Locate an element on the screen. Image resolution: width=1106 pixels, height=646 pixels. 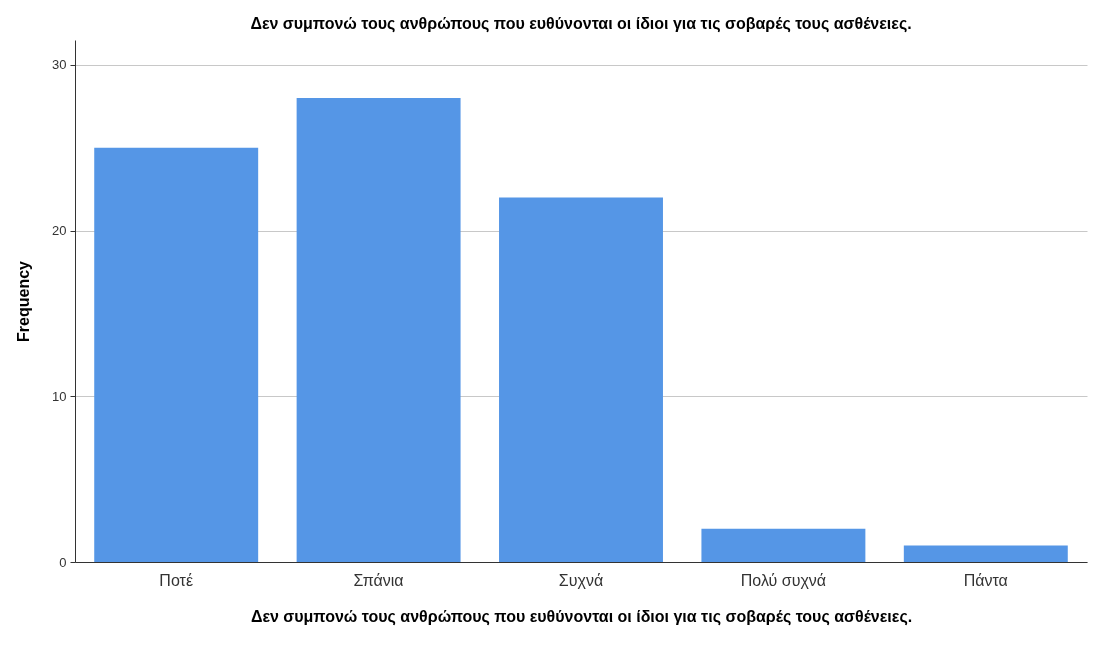
x-tick-label: Πολύ συχνά is located at coordinates (783, 580).